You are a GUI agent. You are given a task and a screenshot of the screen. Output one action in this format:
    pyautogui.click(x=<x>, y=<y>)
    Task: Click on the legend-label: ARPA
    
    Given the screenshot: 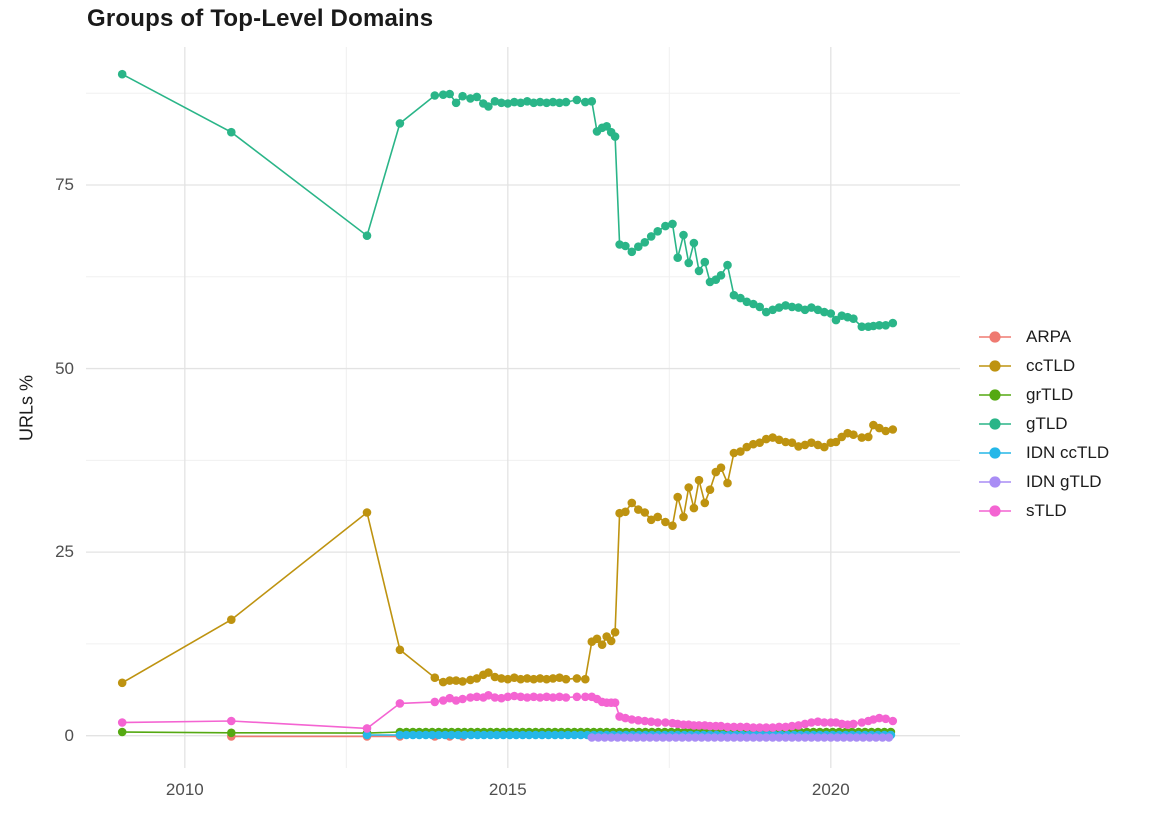 What is the action you would take?
    pyautogui.click(x=1049, y=336)
    